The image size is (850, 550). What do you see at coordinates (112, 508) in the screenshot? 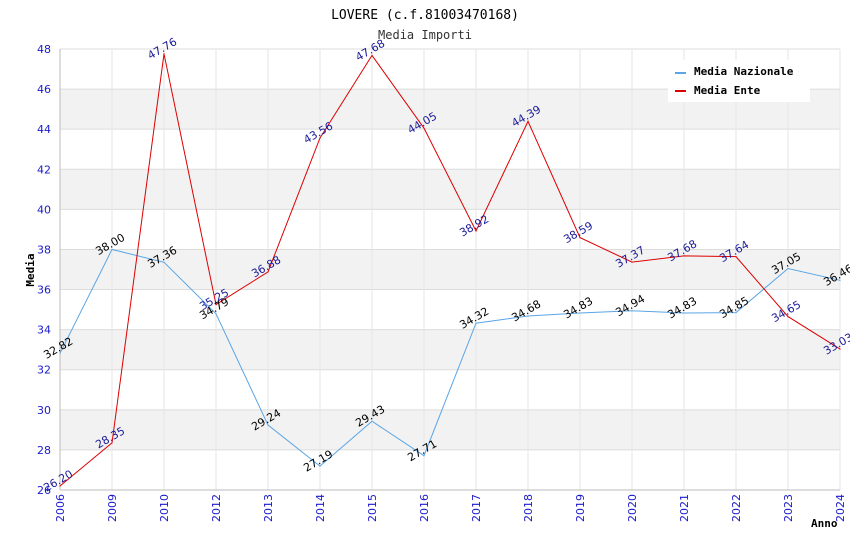
I see `x-tick-label-2009: 2009` at bounding box center [112, 508].